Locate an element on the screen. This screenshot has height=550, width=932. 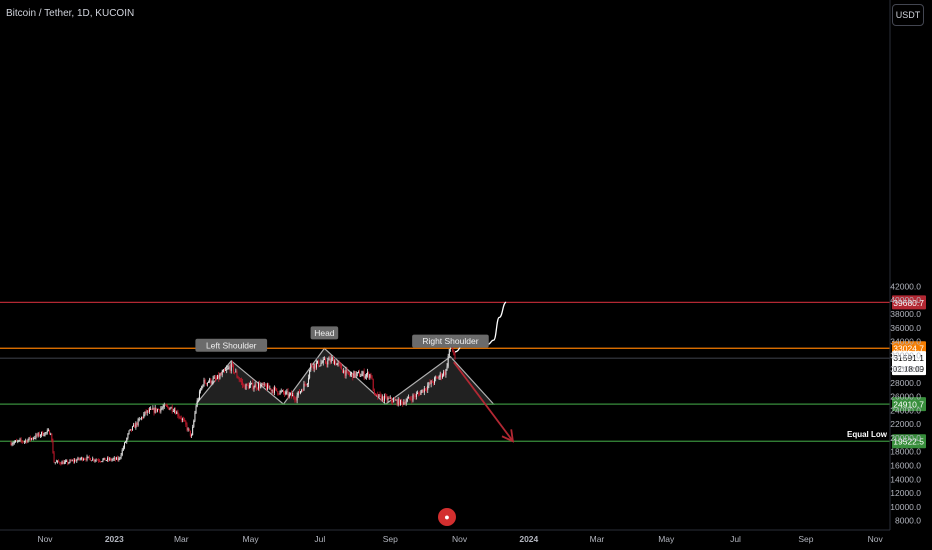
countdown-label: 02:18:09 is located at coordinates (909, 369).